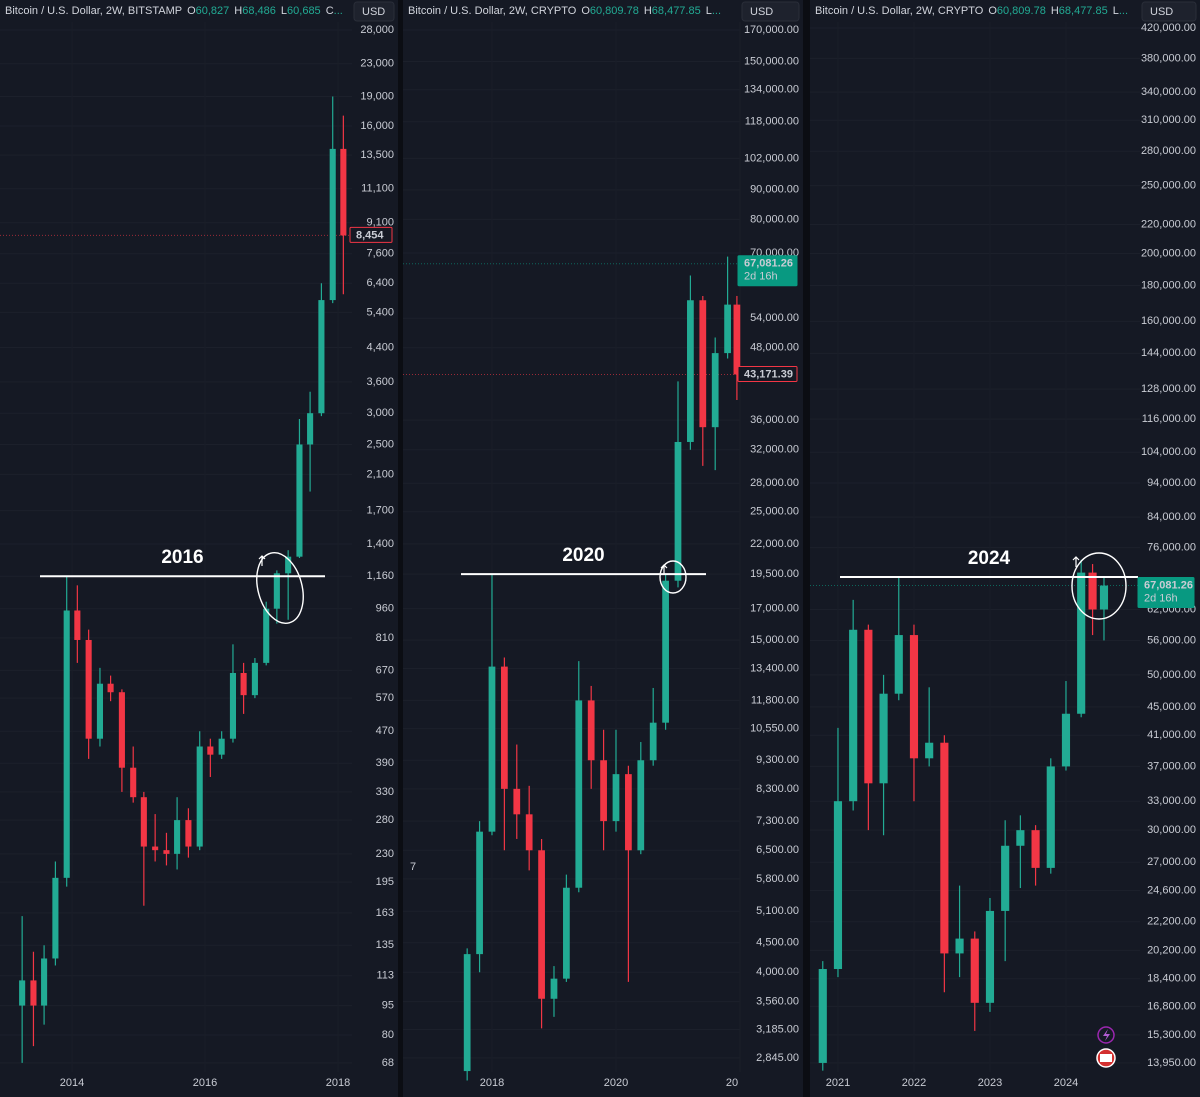 Image resolution: width=1200 pixels, height=1097 pixels. I want to click on y-tick-label: 195, so click(385, 882).